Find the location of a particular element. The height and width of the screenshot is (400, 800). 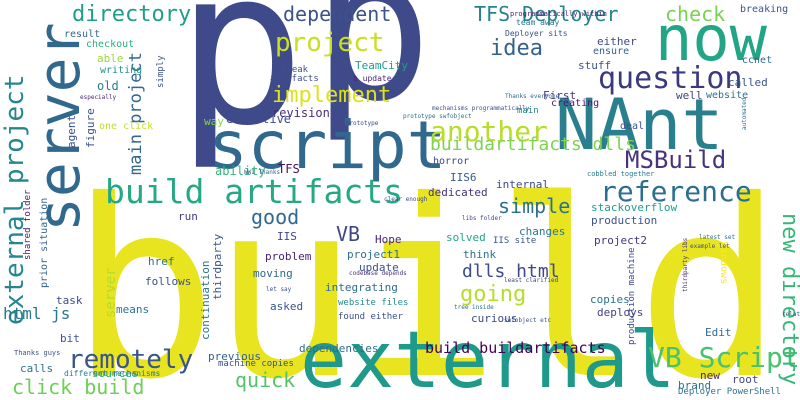

word-way: way is located at coordinates (214, 121).